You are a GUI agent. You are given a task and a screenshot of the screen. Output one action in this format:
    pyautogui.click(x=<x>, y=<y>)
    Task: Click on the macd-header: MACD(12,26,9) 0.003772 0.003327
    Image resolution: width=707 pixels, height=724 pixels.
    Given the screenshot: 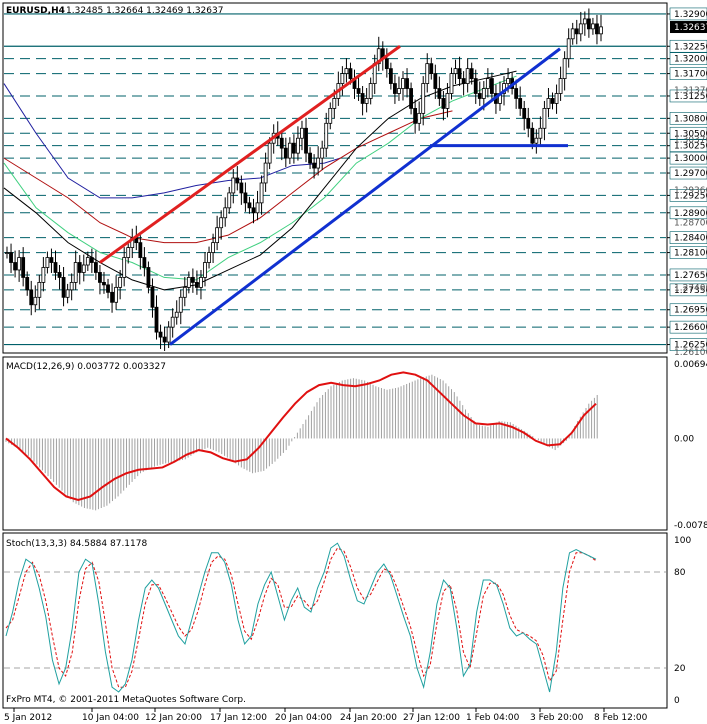 What is the action you would take?
    pyautogui.click(x=86, y=367)
    